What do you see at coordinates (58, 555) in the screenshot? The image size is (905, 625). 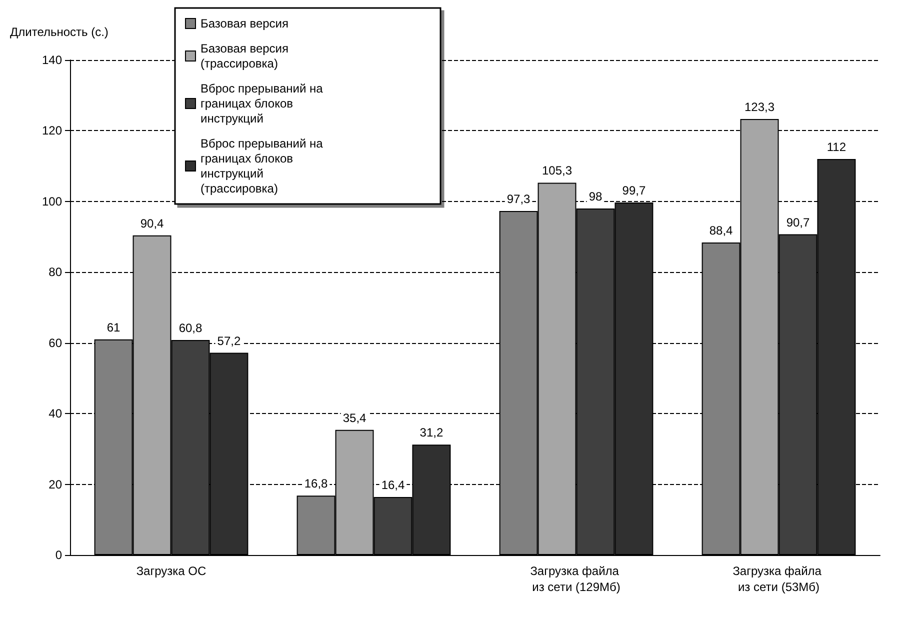 I see `y-tick-label: 0` at bounding box center [58, 555].